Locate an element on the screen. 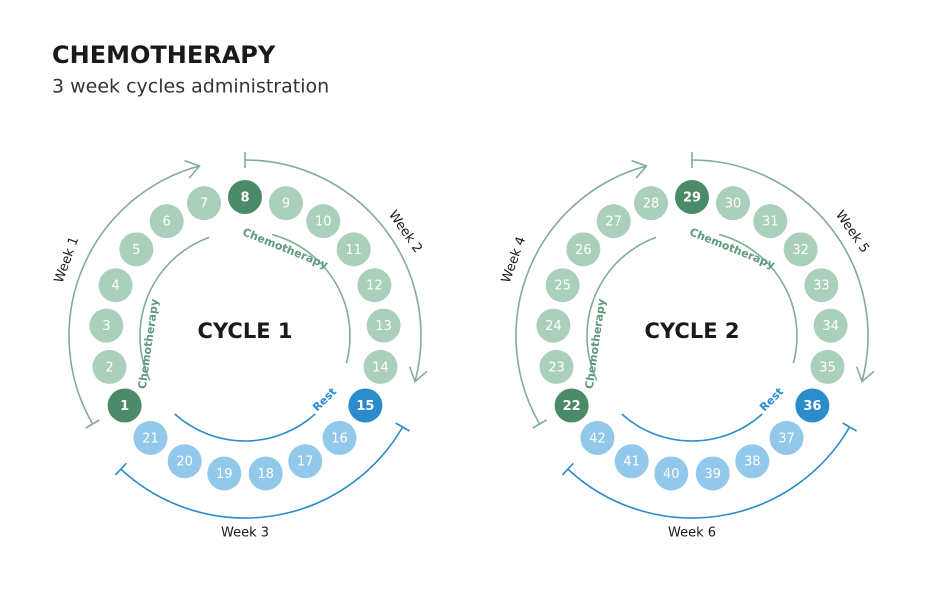 This screenshot has width=942, height=607. day-number: 12 is located at coordinates (374, 286).